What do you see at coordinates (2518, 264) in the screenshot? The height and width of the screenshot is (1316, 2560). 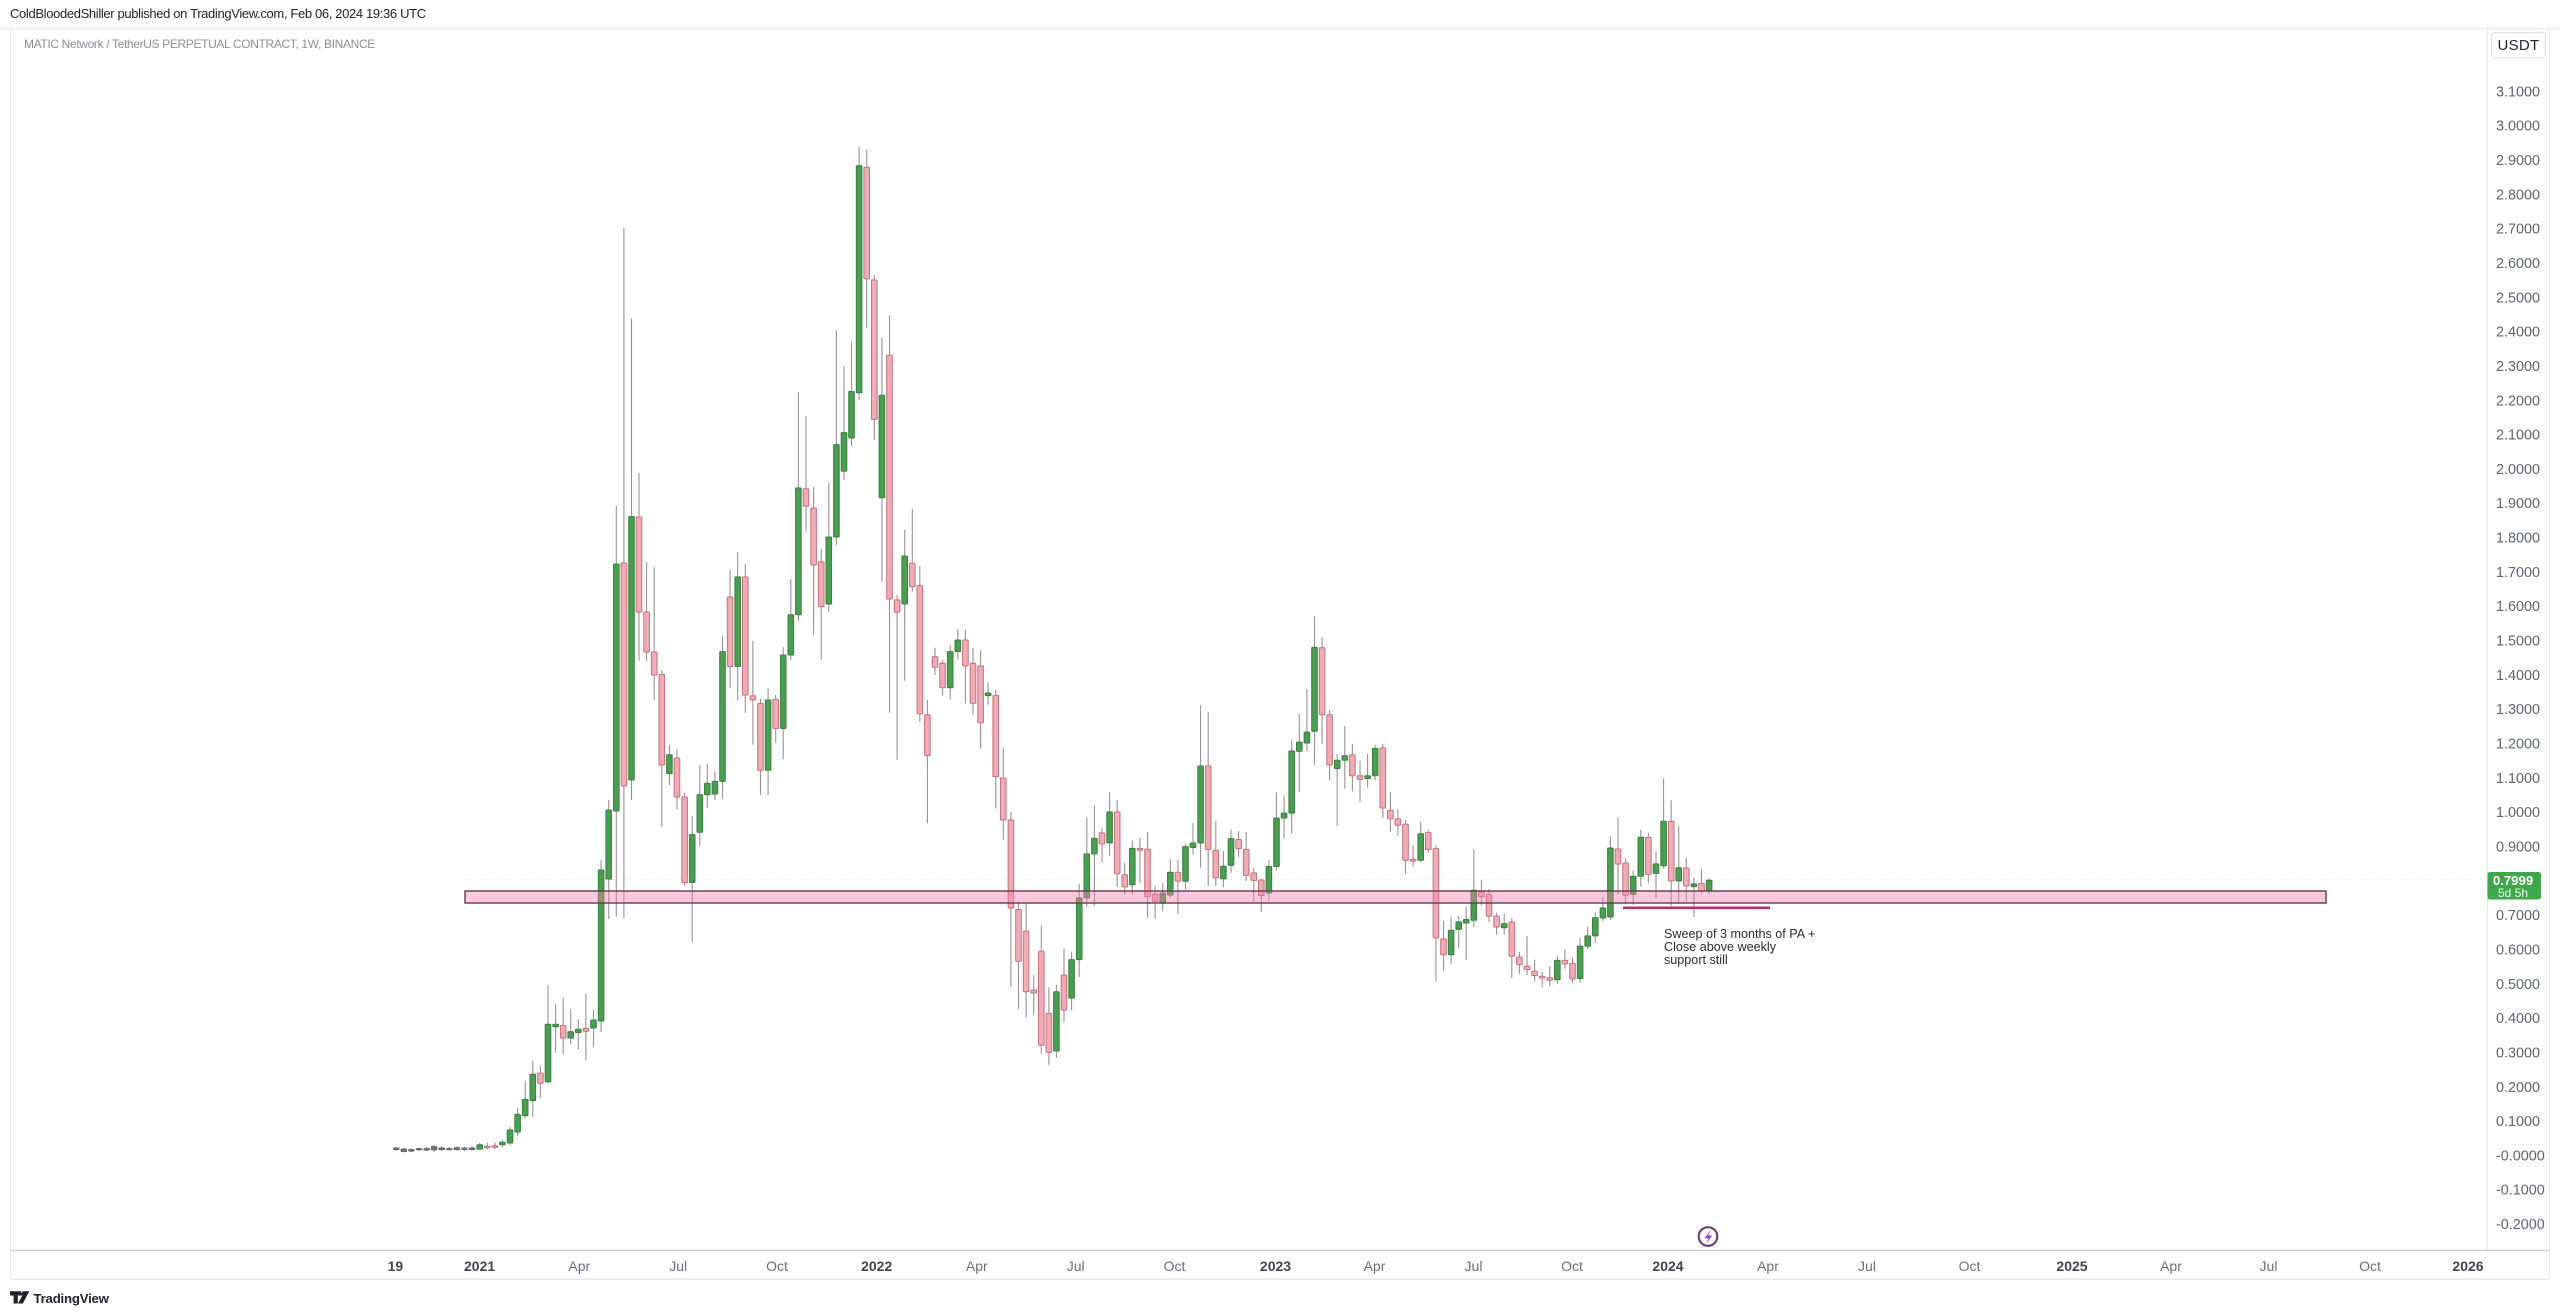 I see `svg-text: 2.6000` at bounding box center [2518, 264].